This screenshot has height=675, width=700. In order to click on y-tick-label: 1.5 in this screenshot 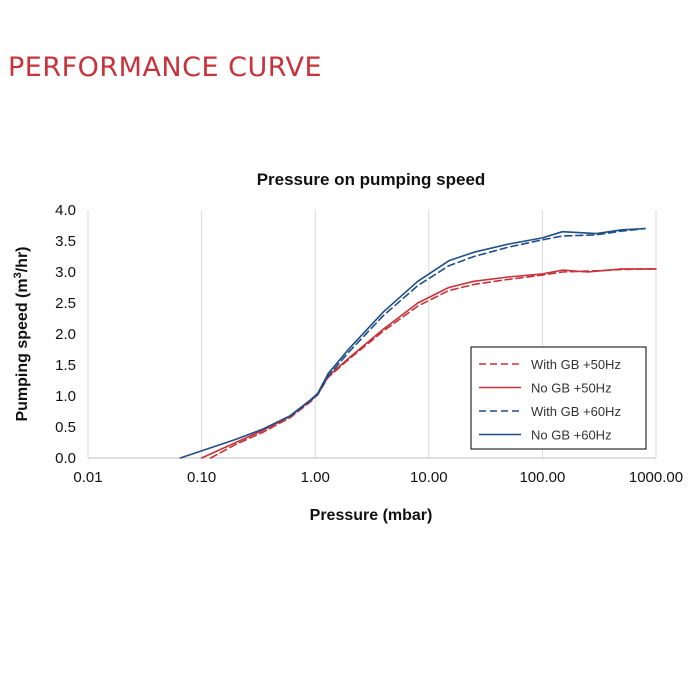, I will do `click(65, 365)`.